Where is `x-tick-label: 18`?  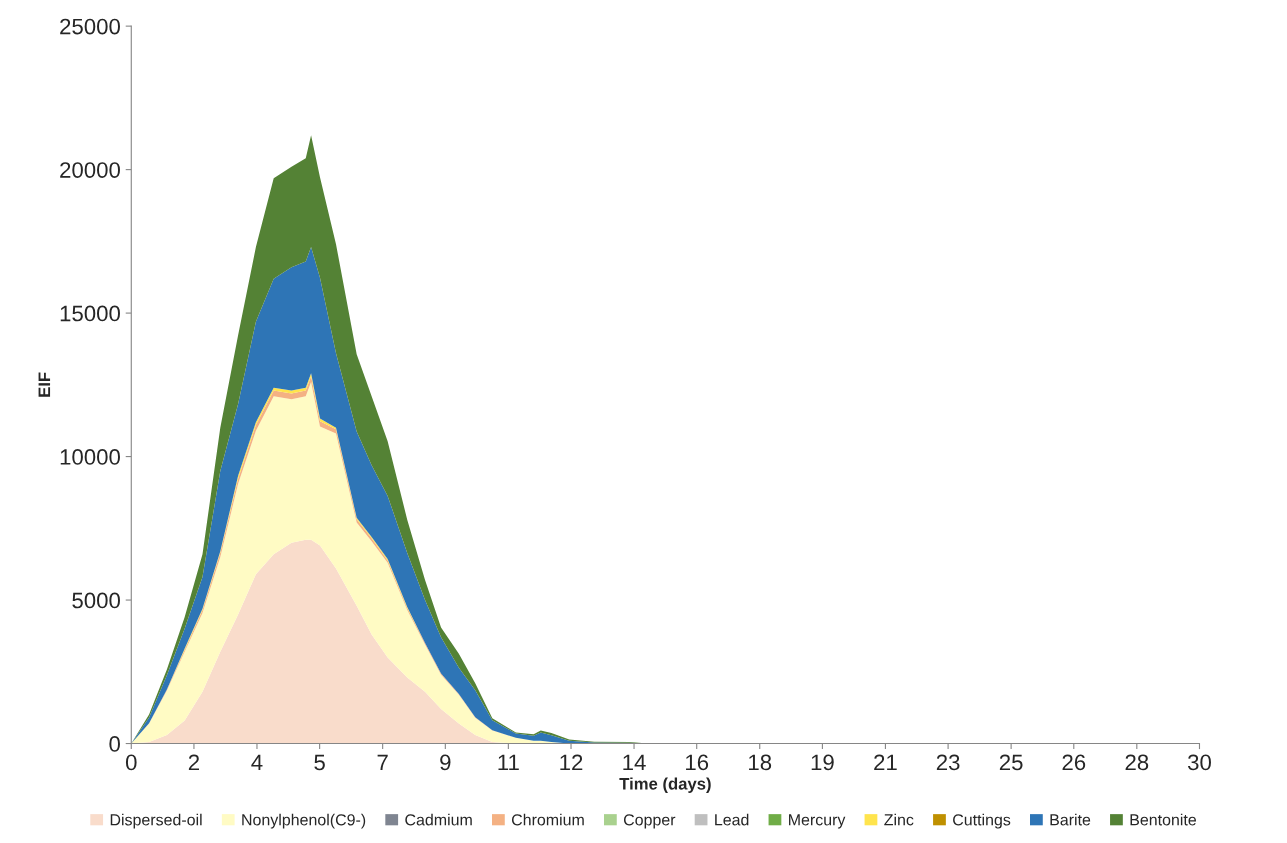 x-tick-label: 18 is located at coordinates (760, 762).